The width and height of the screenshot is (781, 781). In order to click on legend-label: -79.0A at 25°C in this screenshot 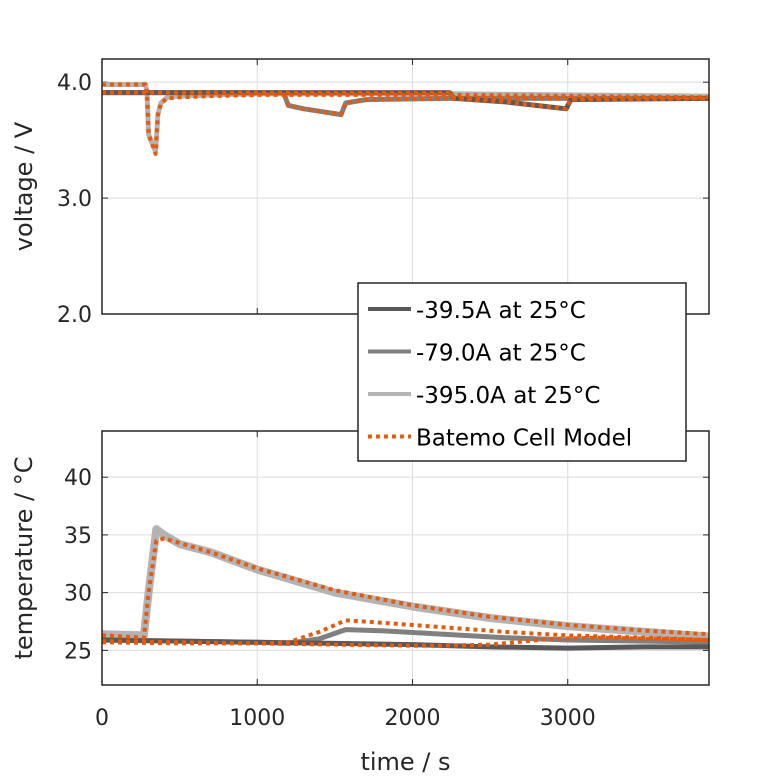, I will do `click(501, 354)`.